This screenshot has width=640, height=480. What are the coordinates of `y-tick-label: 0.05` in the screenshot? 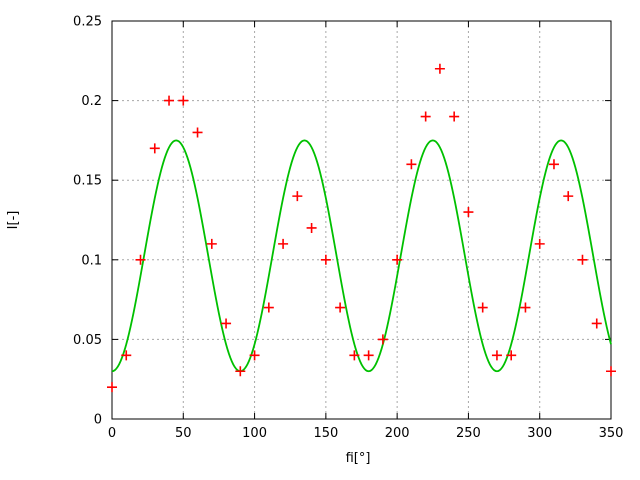 It's located at (87, 340).